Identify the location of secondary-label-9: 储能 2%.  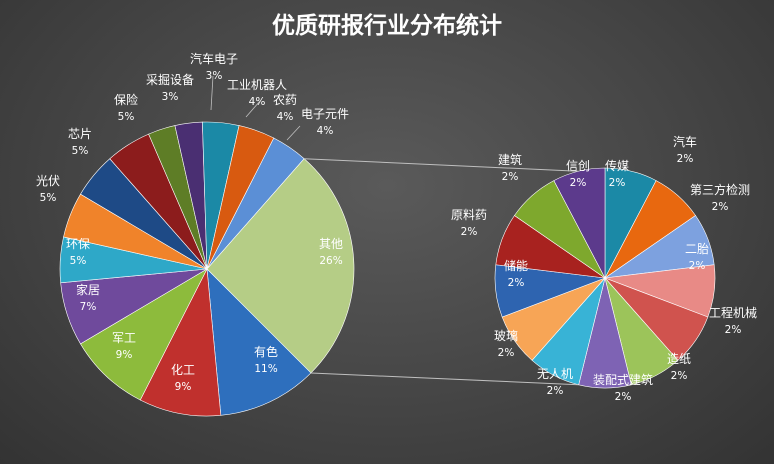
(516, 273).